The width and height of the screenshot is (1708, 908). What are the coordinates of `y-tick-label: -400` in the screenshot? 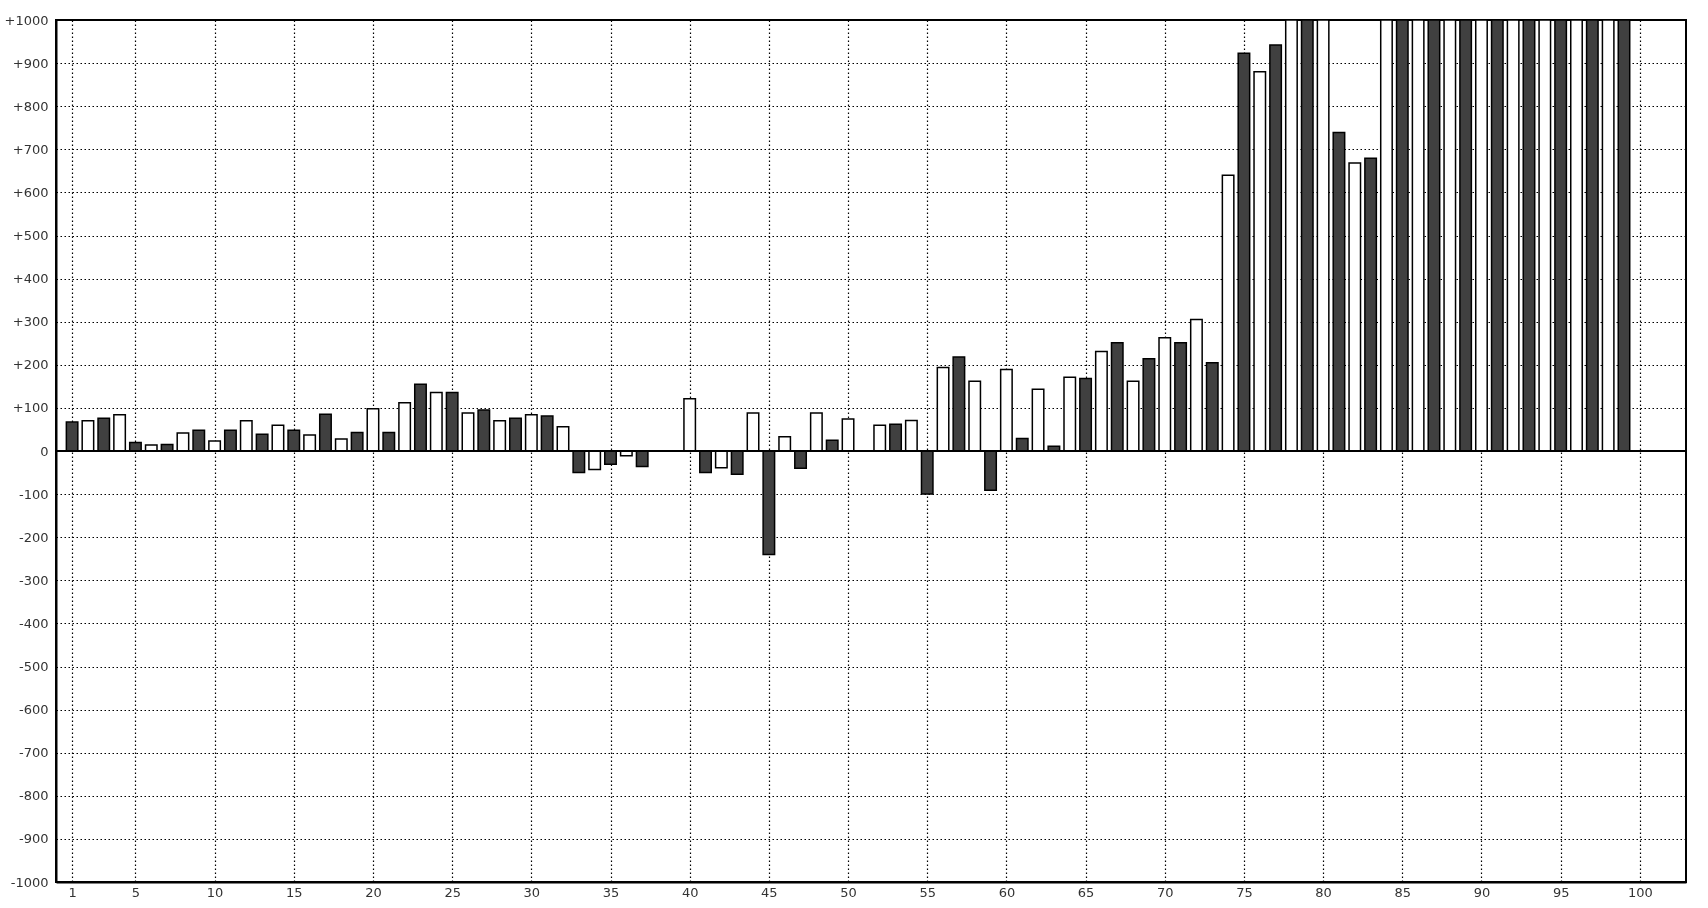 It's located at (33, 623).